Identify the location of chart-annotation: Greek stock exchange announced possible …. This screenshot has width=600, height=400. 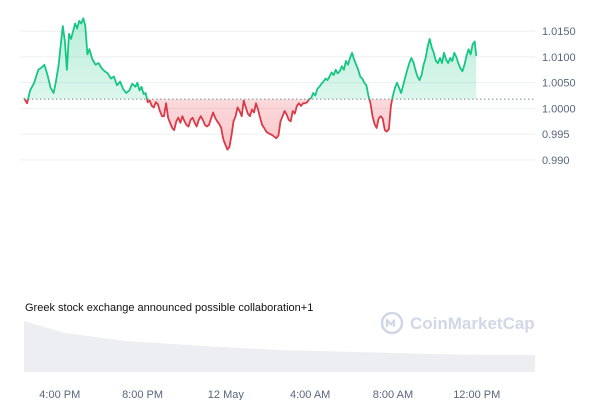
(169, 308).